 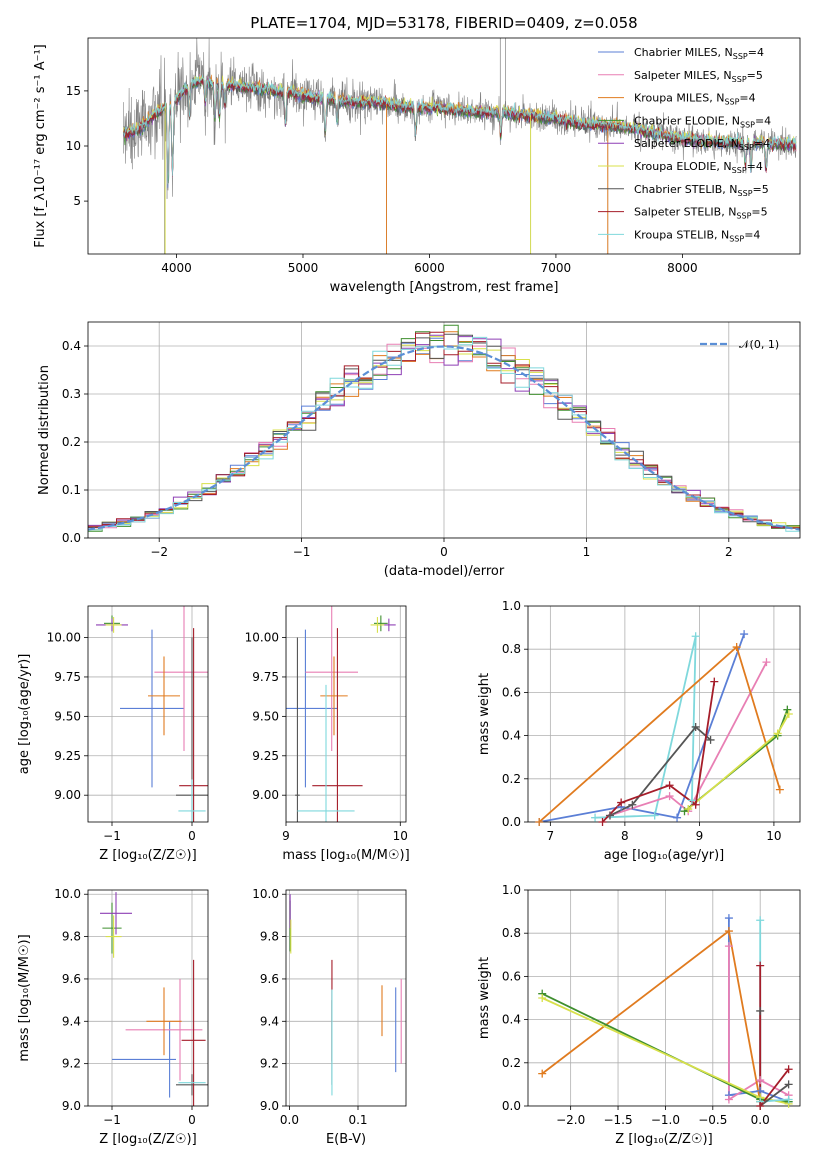 I want to click on hist-krou_stelib, so click(x=444, y=435).